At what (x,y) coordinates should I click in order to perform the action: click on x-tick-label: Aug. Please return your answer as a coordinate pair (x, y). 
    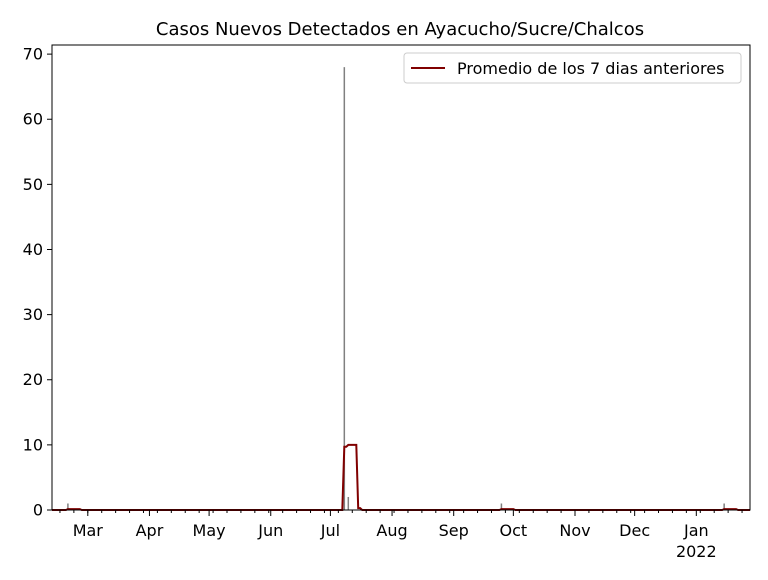
    Looking at the image, I should click on (391, 530).